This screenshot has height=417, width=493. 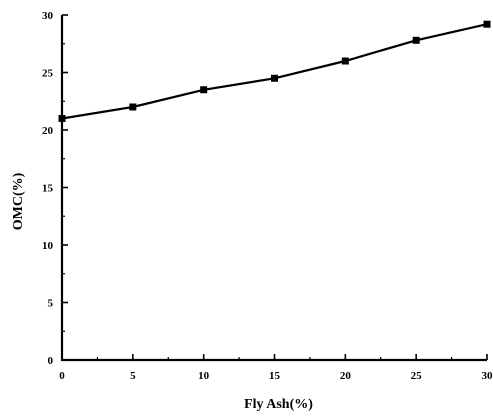 I want to click on x-tick-label: 5, so click(x=133, y=376).